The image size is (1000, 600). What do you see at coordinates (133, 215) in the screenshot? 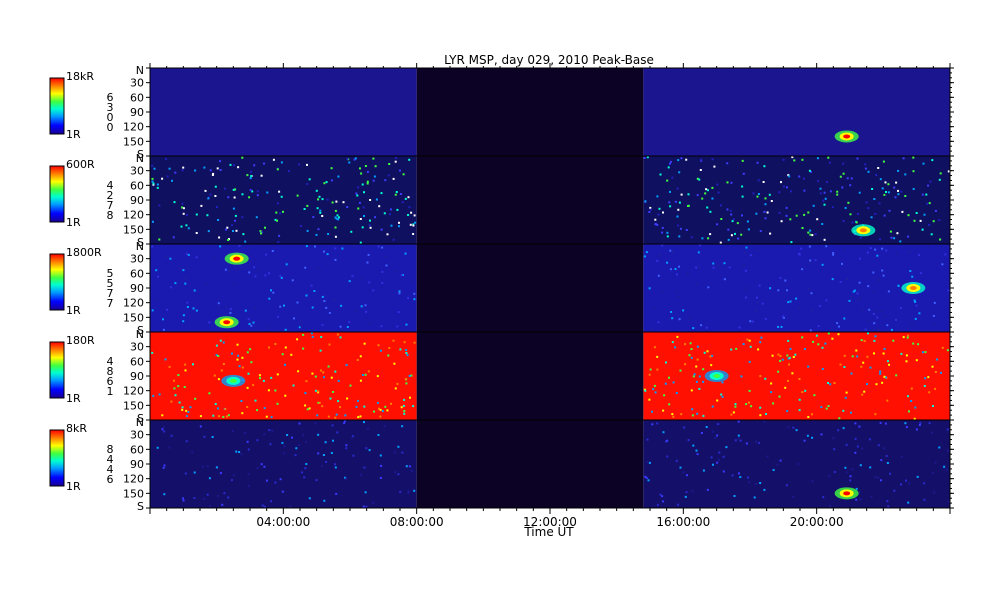
I see `y-tick-label: 120` at bounding box center [133, 215].